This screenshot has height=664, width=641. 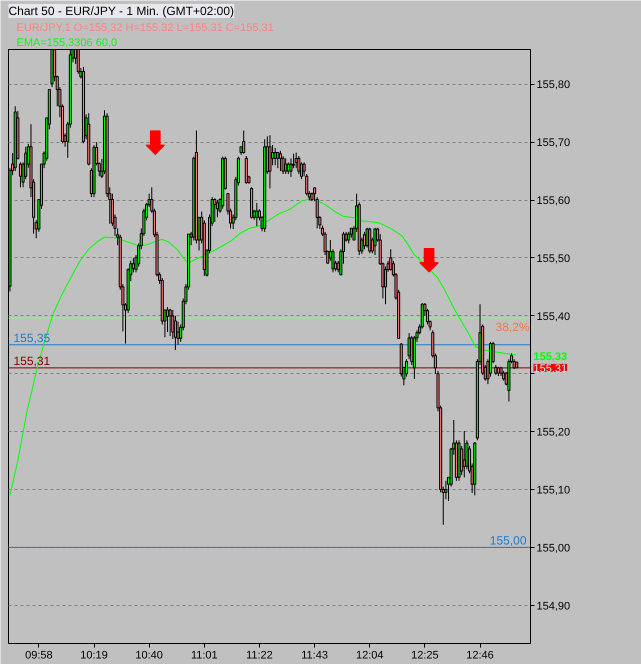 I want to click on y-tick-label: 155,00, so click(x=553, y=548).